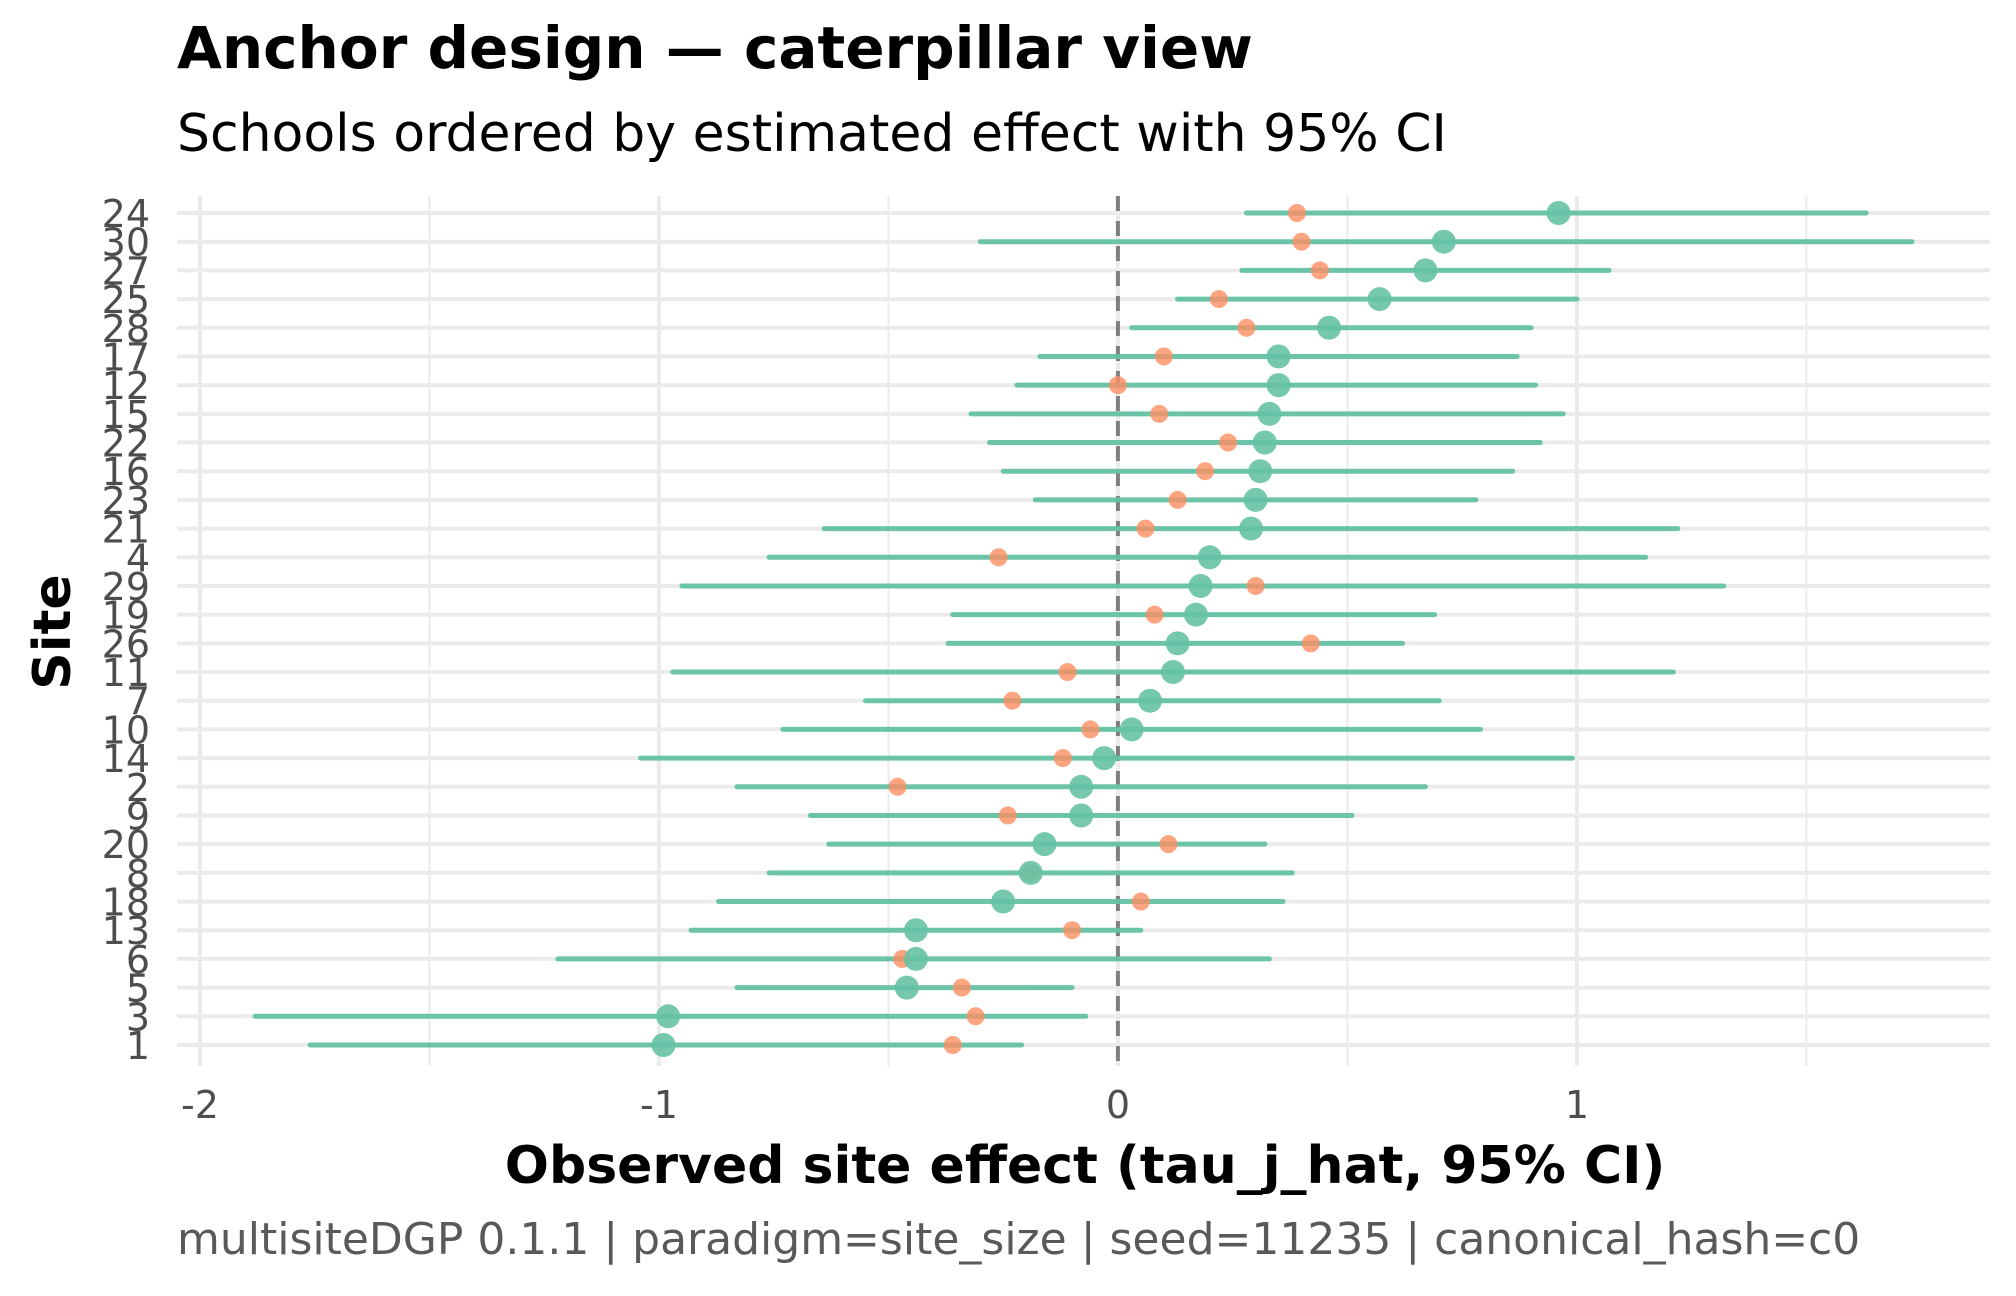 The height and width of the screenshot is (1296, 2016). What do you see at coordinates (53, 631) in the screenshot?
I see `y-axis-title: Site` at bounding box center [53, 631].